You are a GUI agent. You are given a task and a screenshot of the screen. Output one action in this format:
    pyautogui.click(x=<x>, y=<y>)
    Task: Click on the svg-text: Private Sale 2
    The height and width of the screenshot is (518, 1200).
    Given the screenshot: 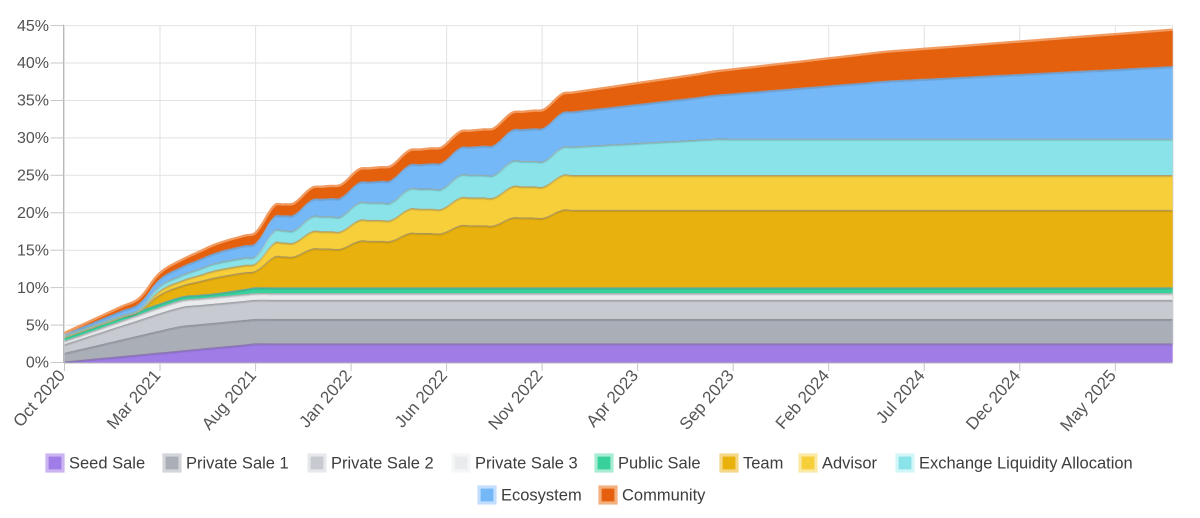 What is the action you would take?
    pyautogui.click(x=382, y=464)
    